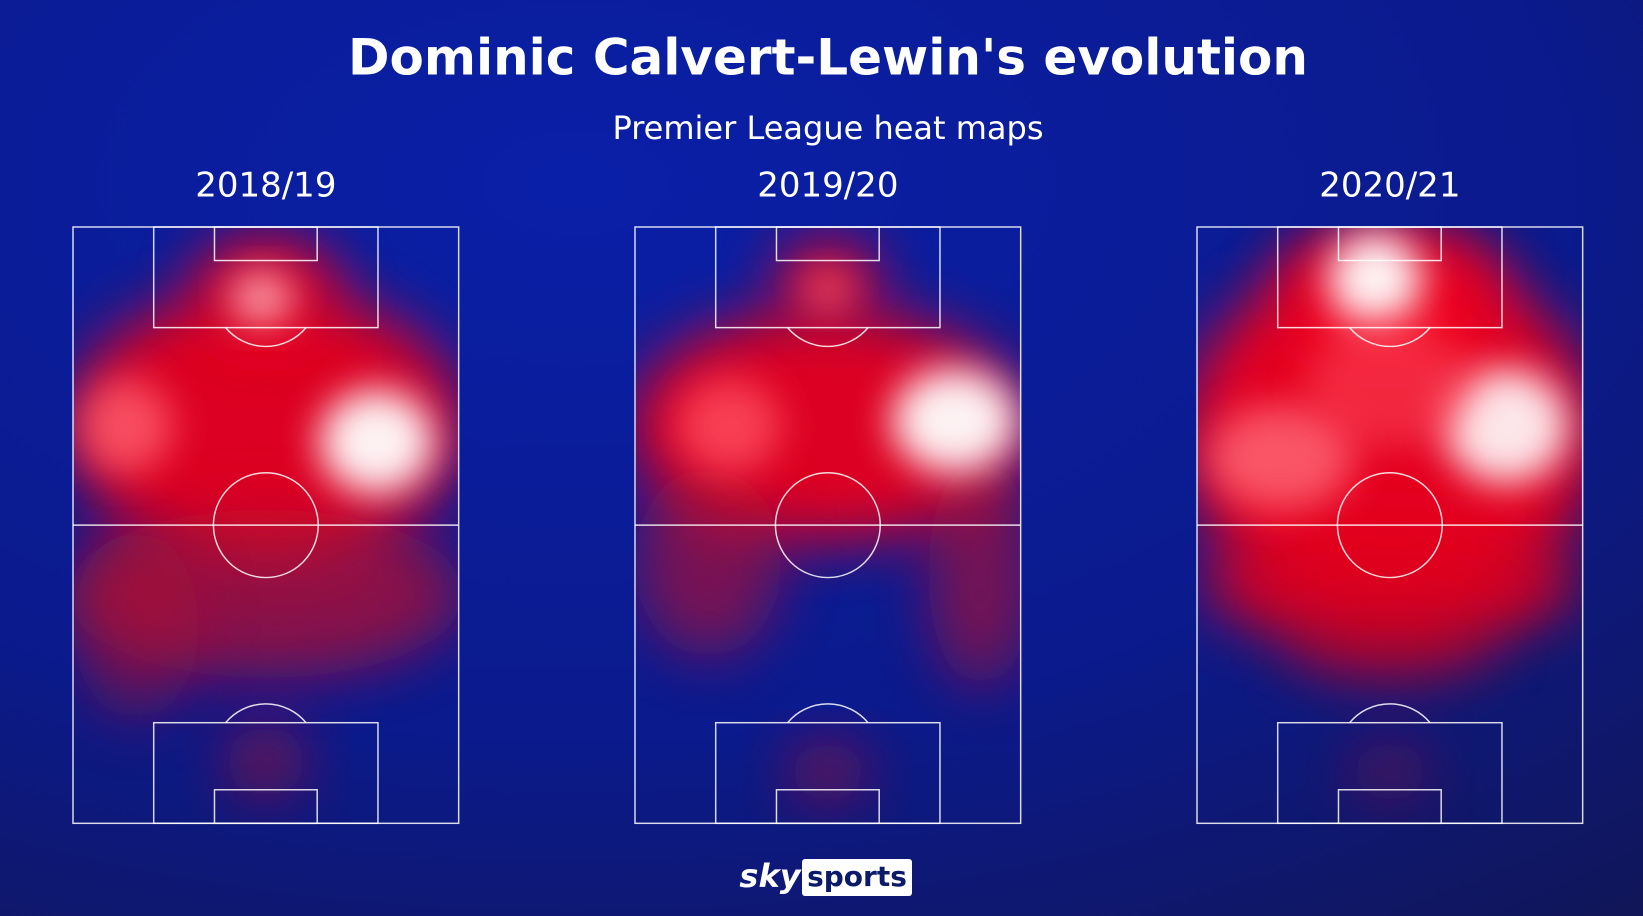  Describe the element at coordinates (770, 876) in the screenshot. I see `logo-brand: sky` at that location.